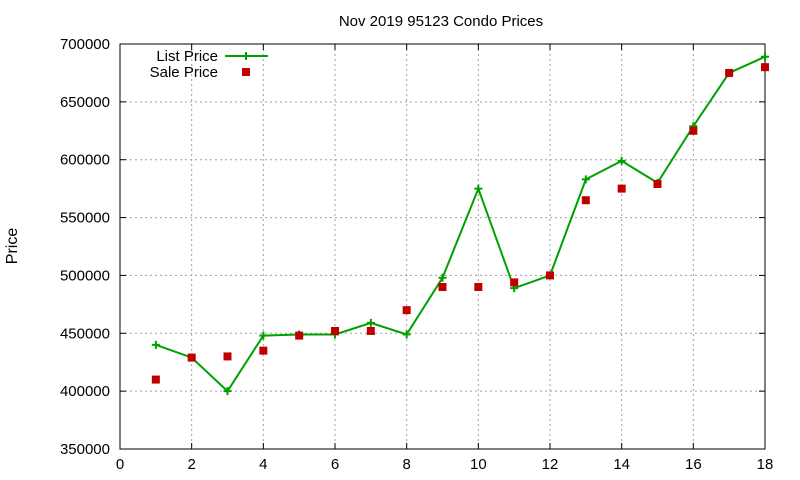  I want to click on y-tick-label: 650000, so click(85, 102).